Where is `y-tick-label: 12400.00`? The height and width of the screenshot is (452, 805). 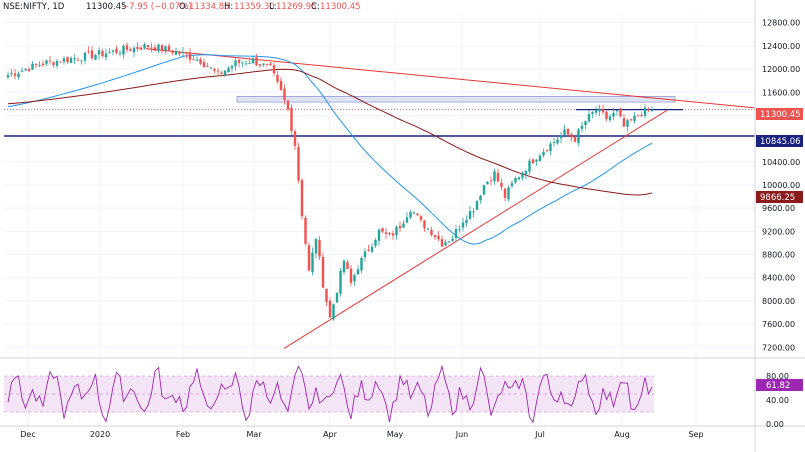 y-tick-label: 12400.00 is located at coordinates (781, 46).